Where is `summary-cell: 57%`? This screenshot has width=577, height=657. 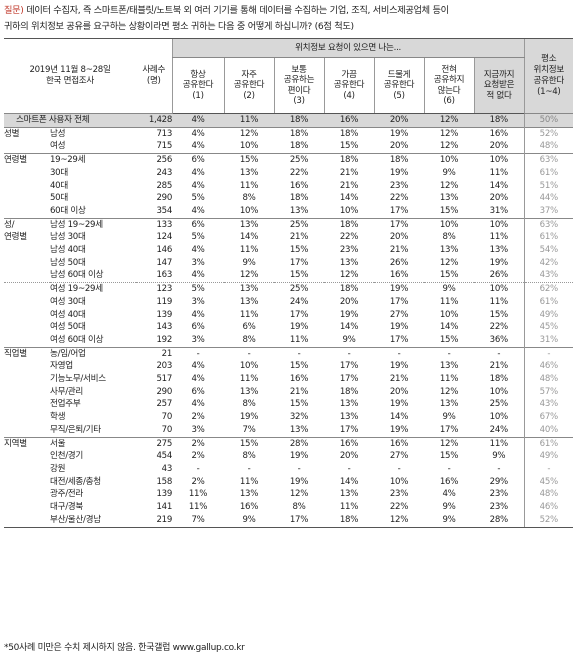 summary-cell: 57% is located at coordinates (548, 392).